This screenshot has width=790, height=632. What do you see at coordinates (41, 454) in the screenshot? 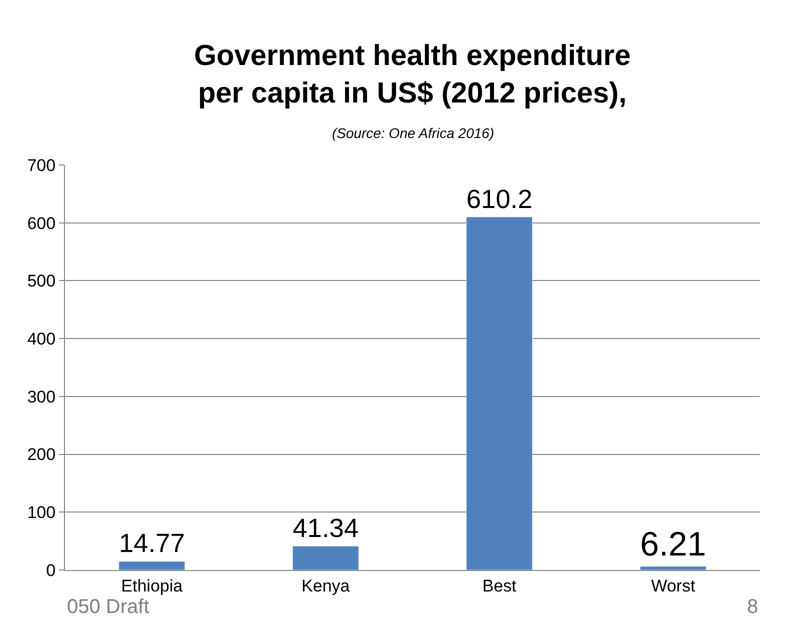
I see `y-tick-label: 200` at bounding box center [41, 454].